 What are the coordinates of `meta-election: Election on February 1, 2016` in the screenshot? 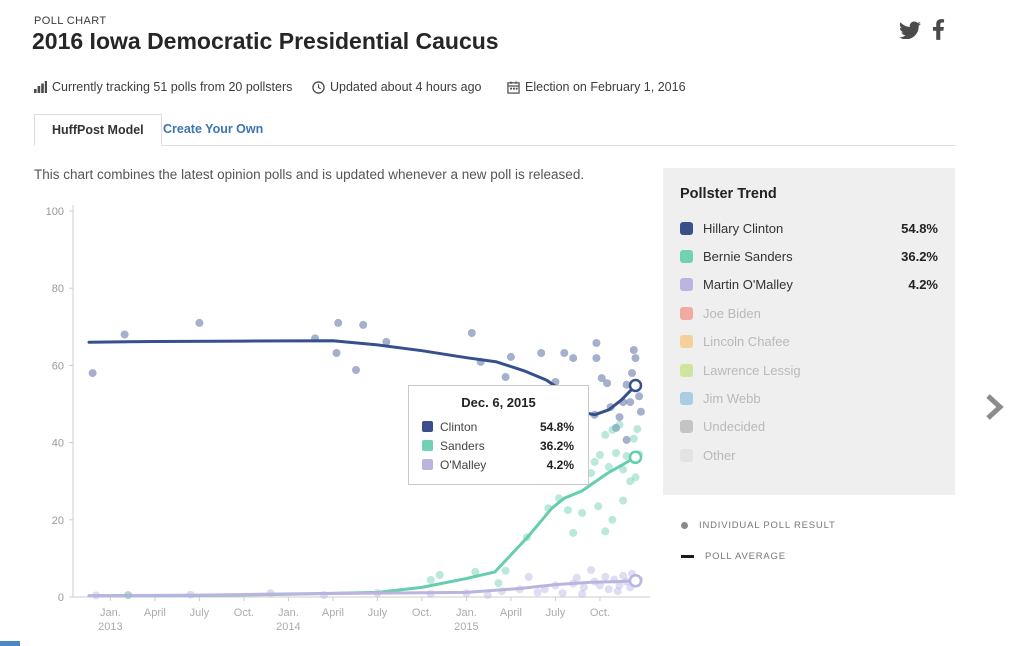 It's located at (596, 87).